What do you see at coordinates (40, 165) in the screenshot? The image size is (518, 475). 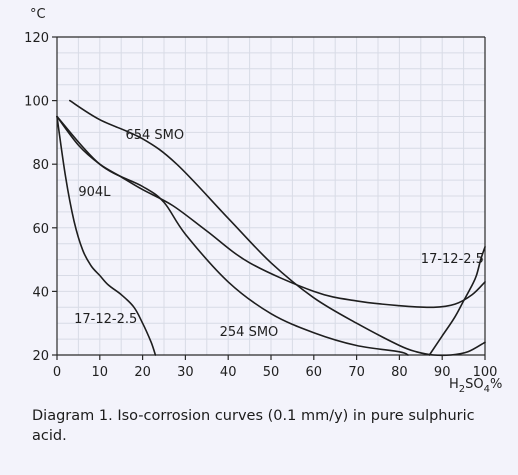 I see `y-tick-label: 80` at bounding box center [40, 165].